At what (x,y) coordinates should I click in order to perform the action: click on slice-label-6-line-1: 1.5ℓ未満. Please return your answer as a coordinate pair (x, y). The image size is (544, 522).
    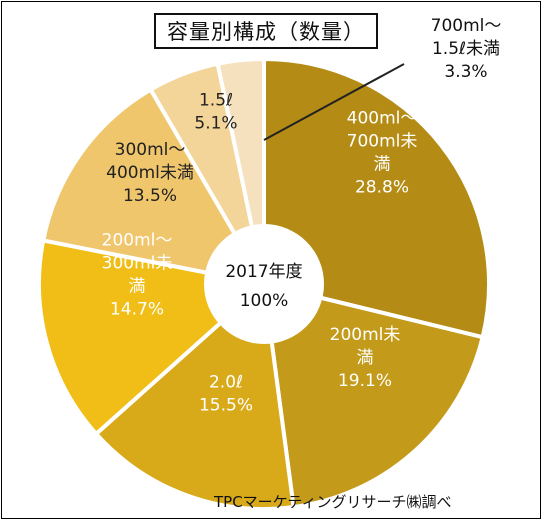
    Looking at the image, I should click on (466, 49).